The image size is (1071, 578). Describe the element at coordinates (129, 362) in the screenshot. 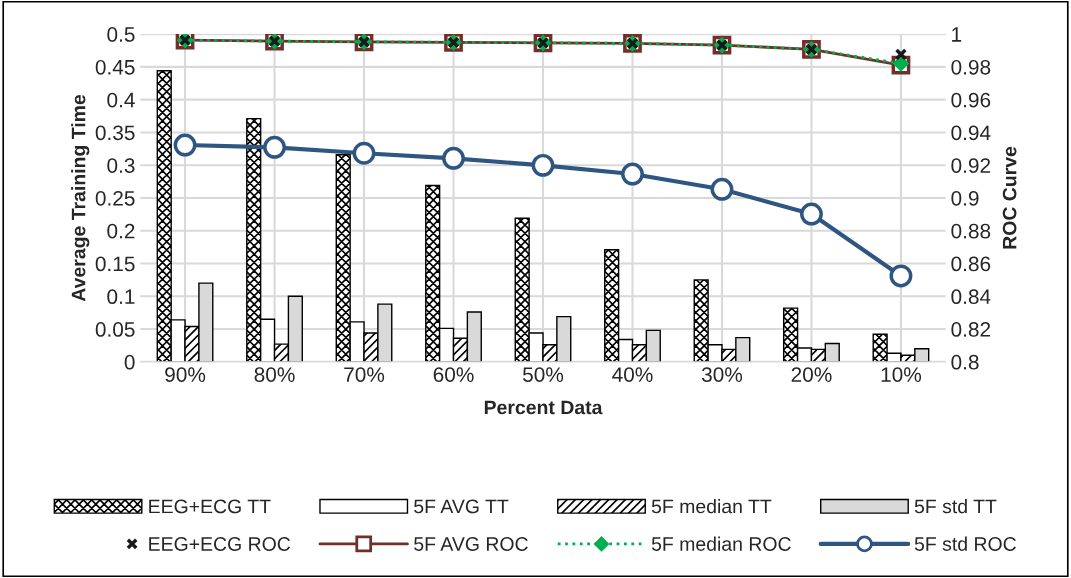

I see `y-tick-label: 0` at that location.